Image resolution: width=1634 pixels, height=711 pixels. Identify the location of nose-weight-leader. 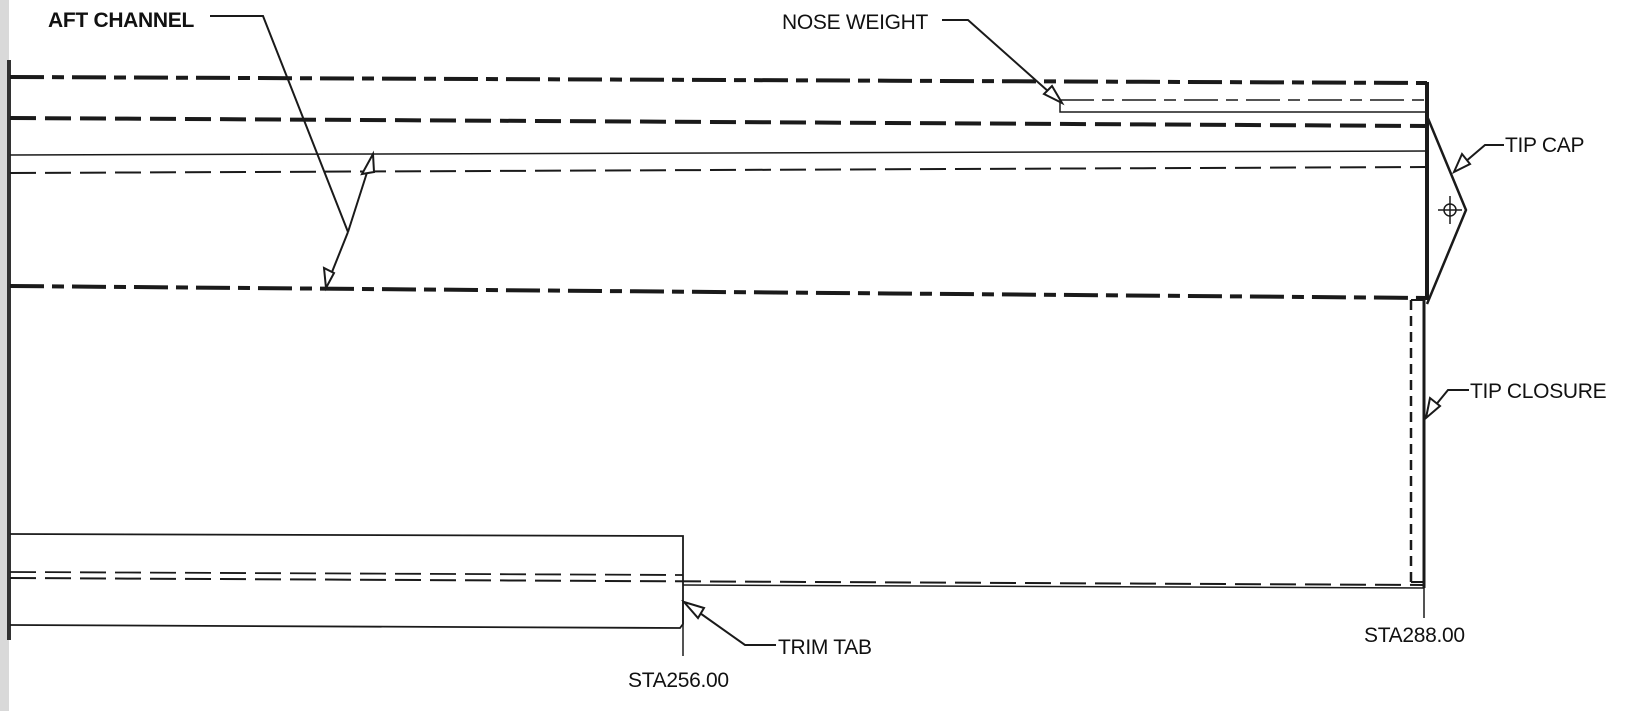
(1000, 60).